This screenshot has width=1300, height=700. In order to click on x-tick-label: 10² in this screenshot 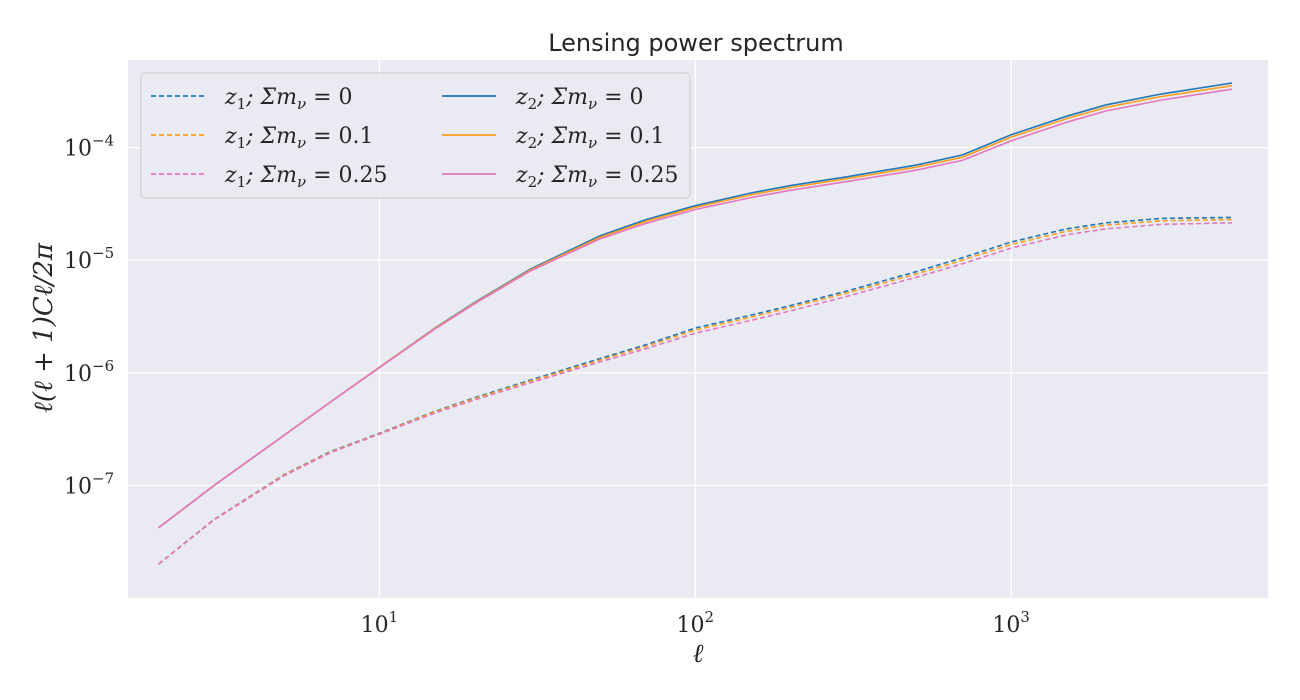, I will do `click(696, 623)`.